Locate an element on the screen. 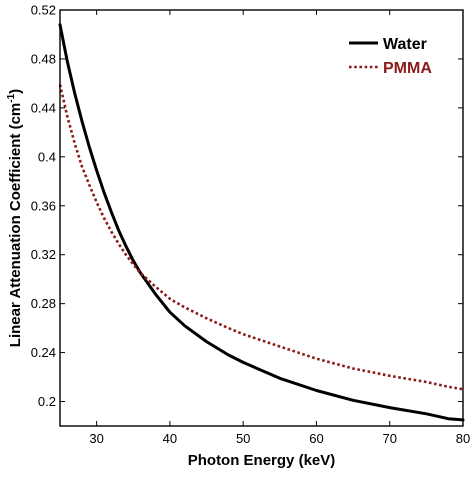  y-axis-label-superscript: -1 is located at coordinates (11, 97).